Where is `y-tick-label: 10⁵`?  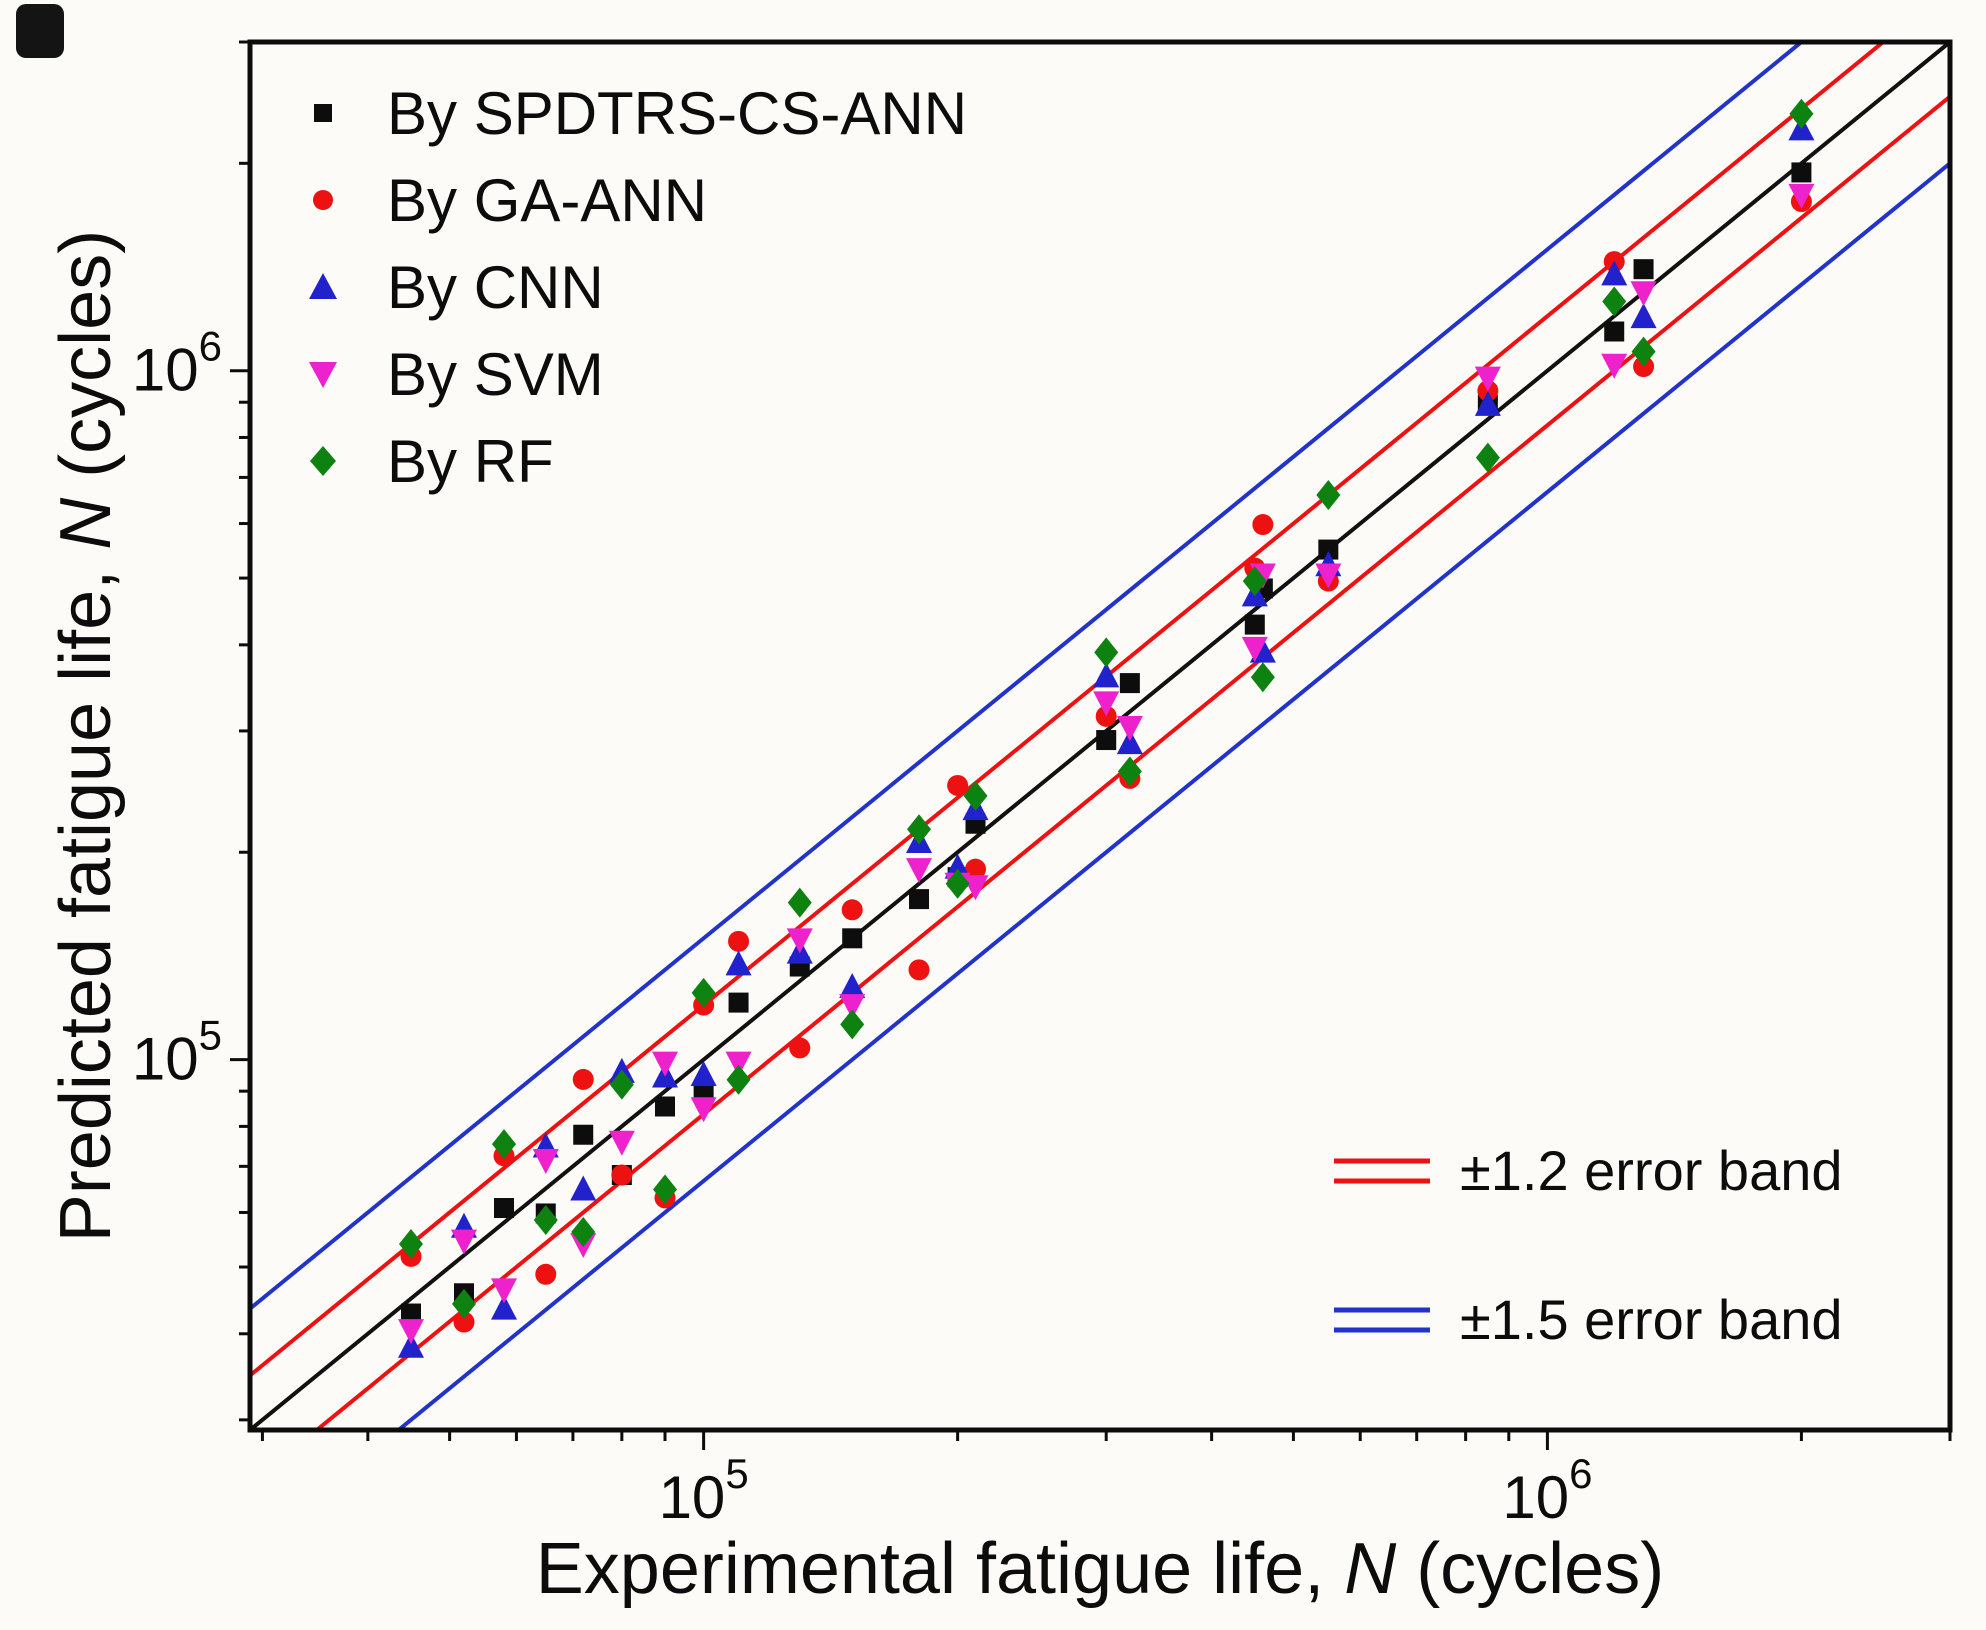
y-tick-label: 10⁵ is located at coordinates (177, 1052).